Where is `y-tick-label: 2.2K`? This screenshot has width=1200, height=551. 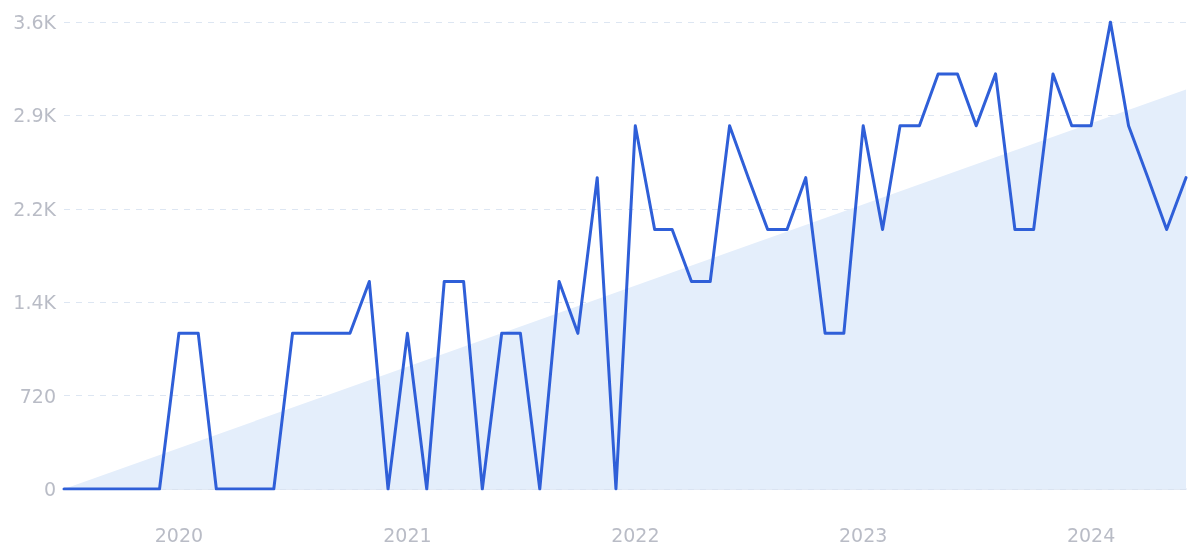
y-tick-label: 2.2K is located at coordinates (35, 208).